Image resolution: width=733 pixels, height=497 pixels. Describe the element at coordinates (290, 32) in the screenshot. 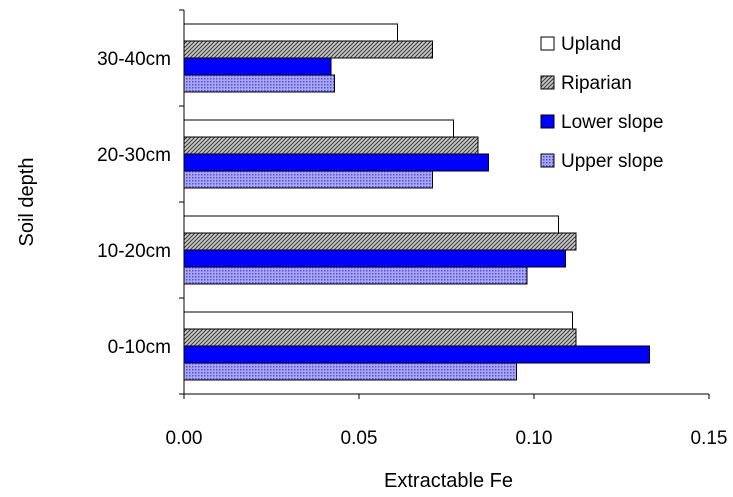

I see `bar-upland-30-40cm` at that location.